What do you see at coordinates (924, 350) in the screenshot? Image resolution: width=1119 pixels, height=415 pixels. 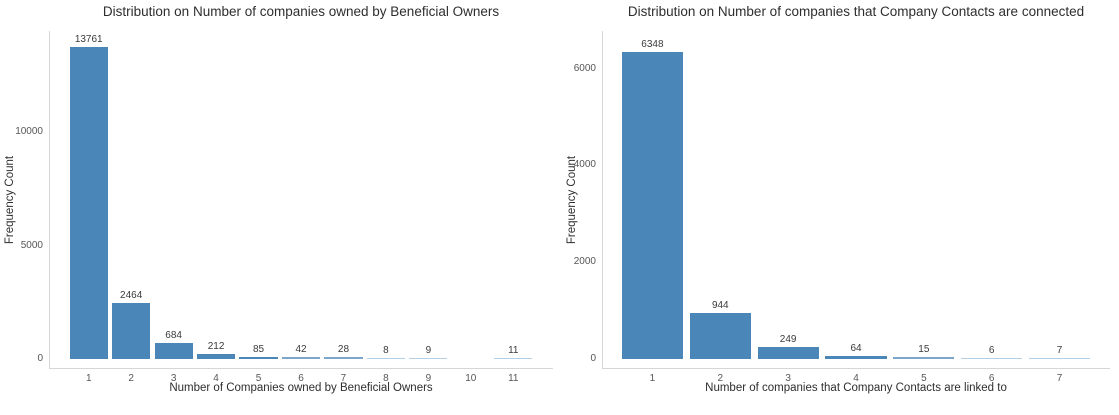 I see `bar-value-label: 15` at bounding box center [924, 350].